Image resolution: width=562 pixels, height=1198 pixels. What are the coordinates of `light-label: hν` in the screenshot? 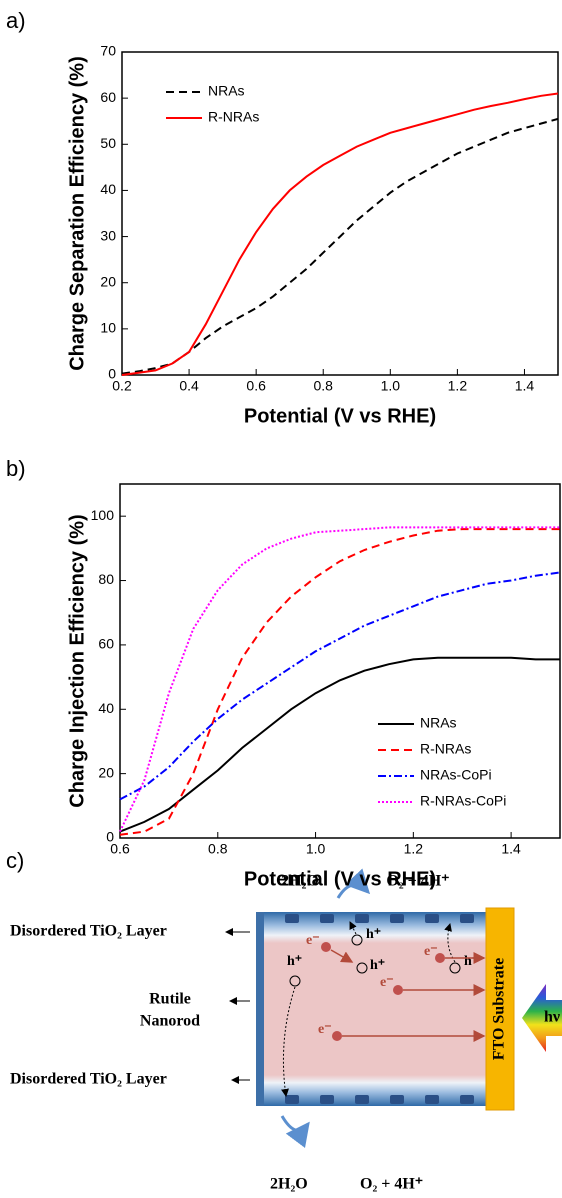 It's located at (552, 1017).